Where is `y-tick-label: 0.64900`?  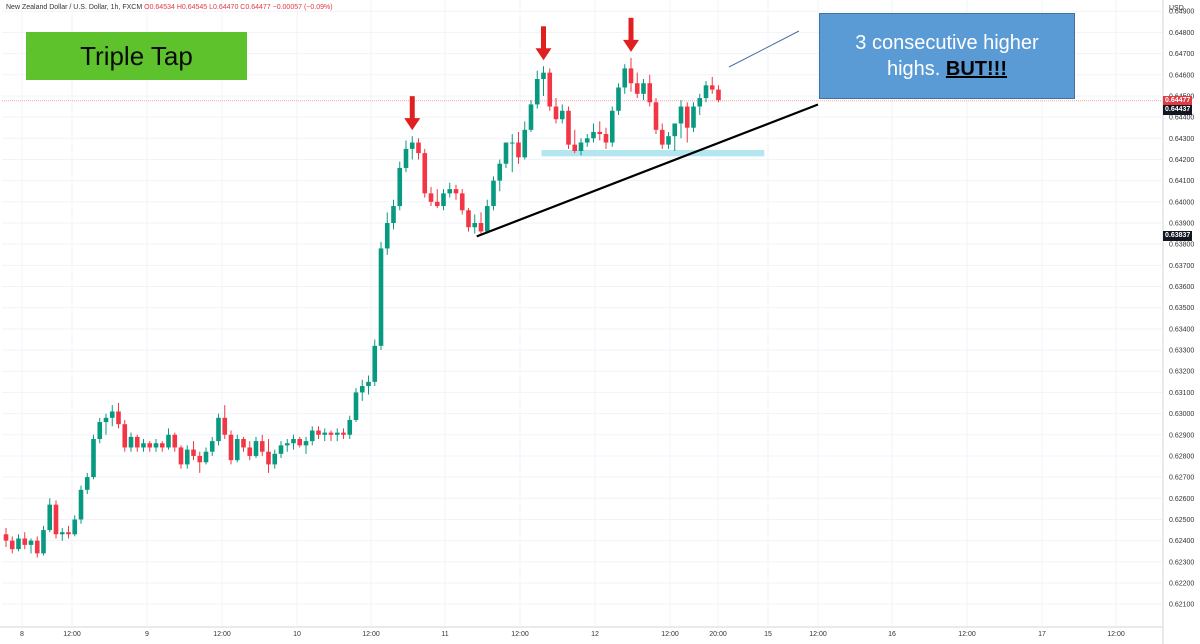 y-tick-label: 0.64900 is located at coordinates (1181, 12).